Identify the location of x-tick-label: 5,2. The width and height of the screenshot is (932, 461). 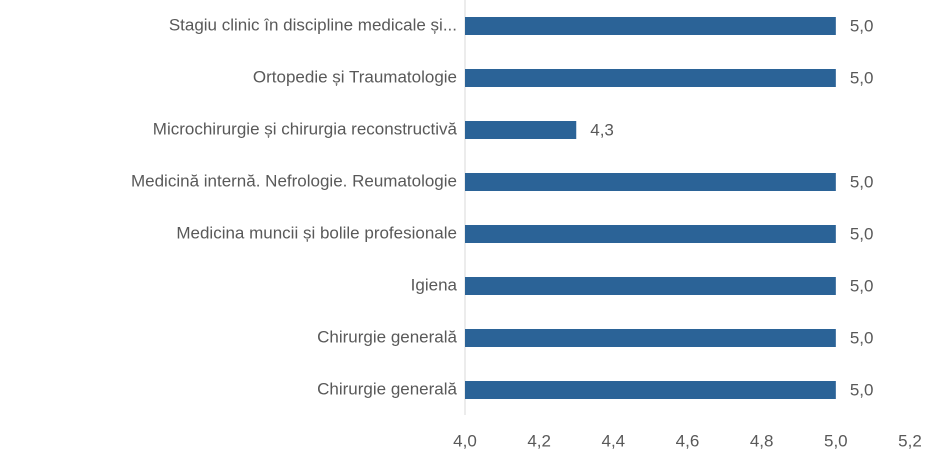
(910, 440).